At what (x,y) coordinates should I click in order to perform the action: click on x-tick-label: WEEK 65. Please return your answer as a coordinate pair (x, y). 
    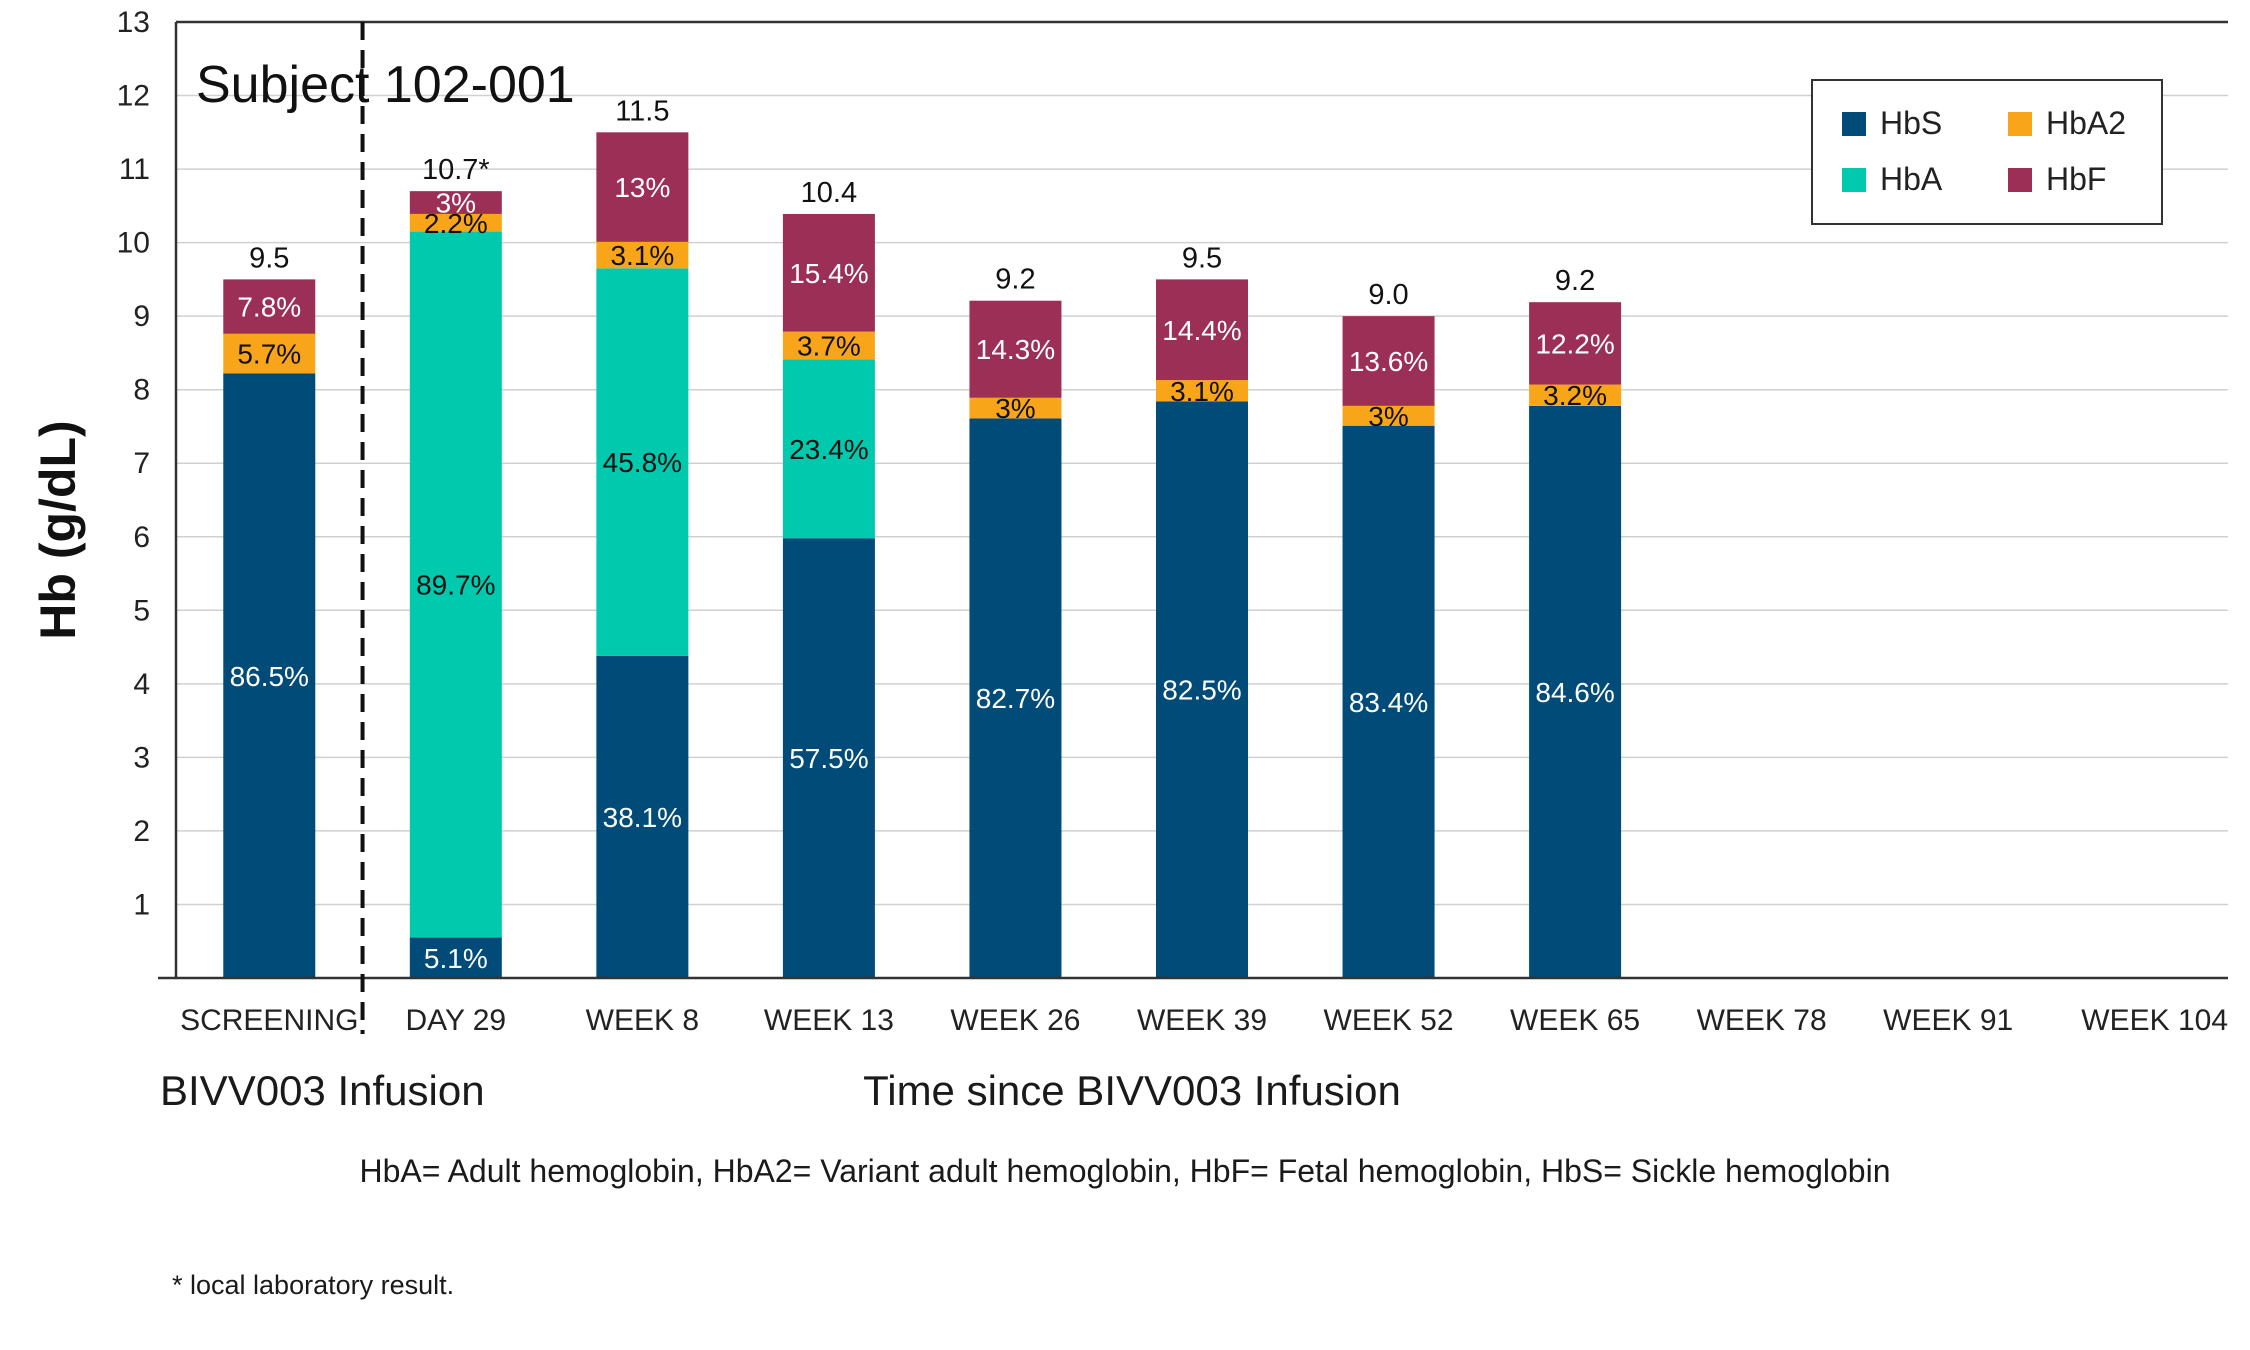
    Looking at the image, I should click on (1575, 1020).